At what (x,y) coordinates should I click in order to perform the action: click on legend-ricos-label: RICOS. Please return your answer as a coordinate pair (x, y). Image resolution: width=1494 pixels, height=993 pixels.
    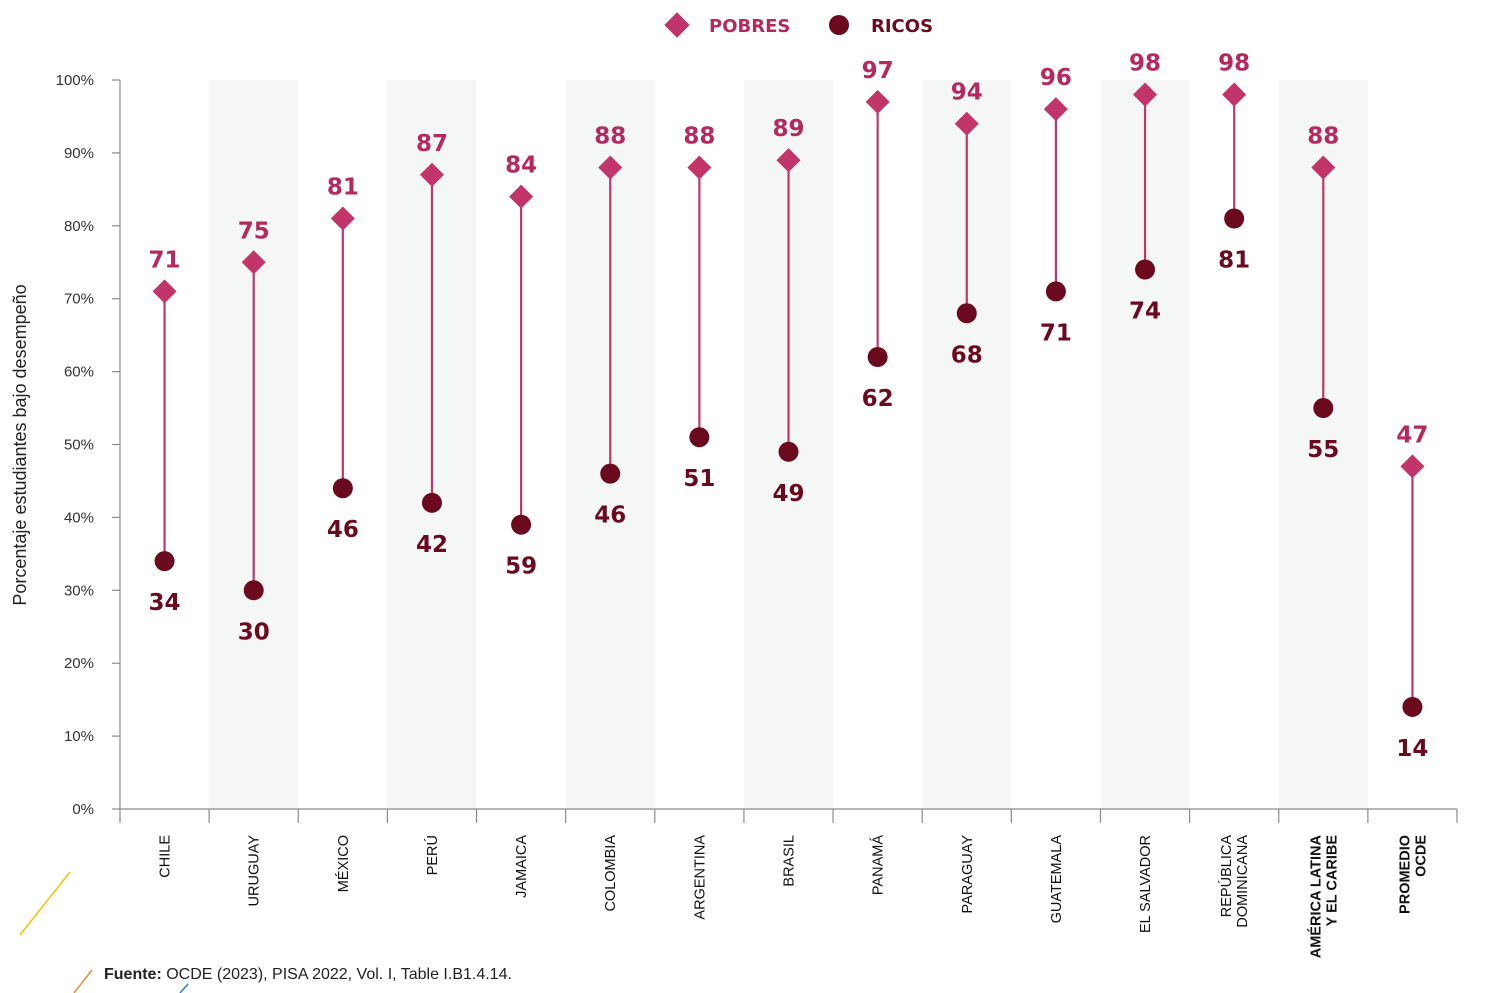
    Looking at the image, I should click on (902, 26).